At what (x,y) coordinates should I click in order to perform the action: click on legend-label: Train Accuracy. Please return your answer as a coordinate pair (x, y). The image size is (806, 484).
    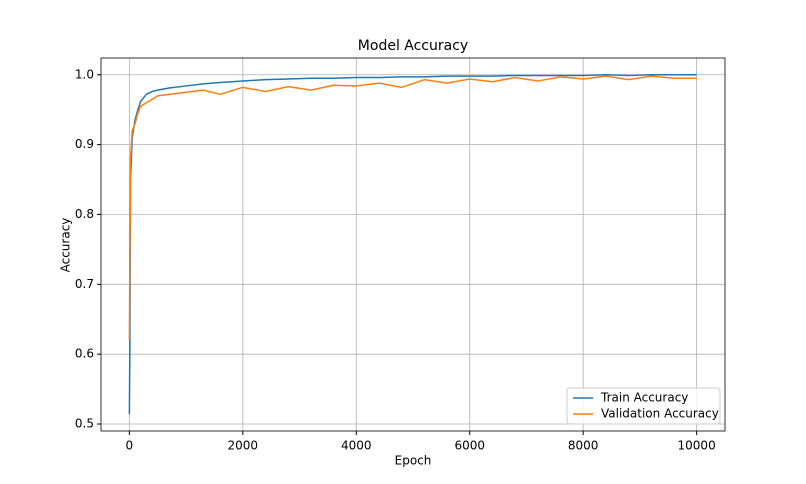
    Looking at the image, I should click on (644, 398).